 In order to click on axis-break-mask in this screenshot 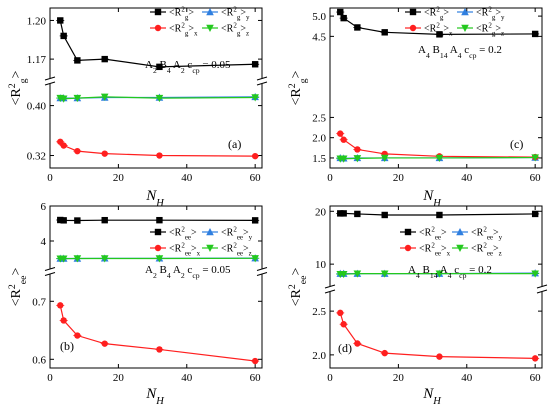, I will do `click(542, 289)`.